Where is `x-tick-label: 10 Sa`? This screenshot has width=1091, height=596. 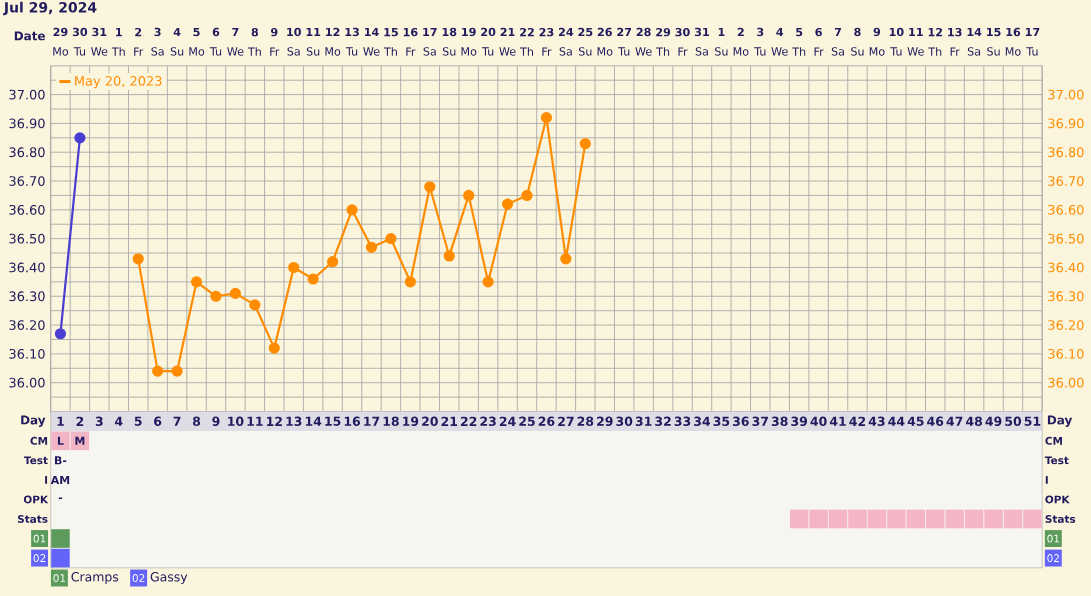
x-tick-label: 10 Sa is located at coordinates (294, 41).